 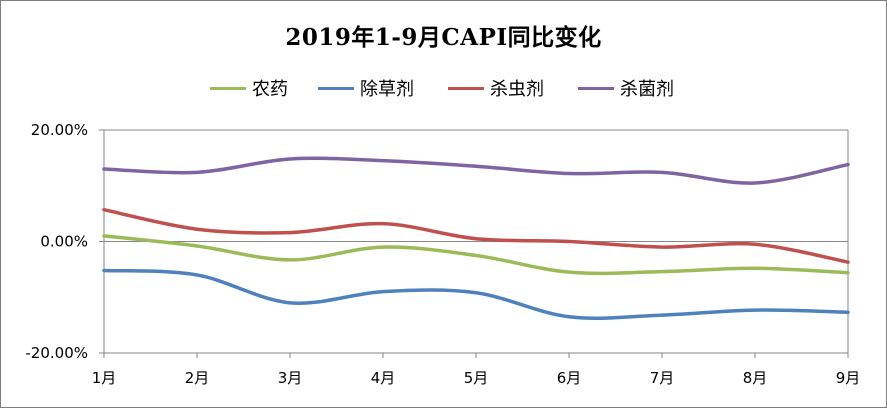 What do you see at coordinates (755, 378) in the screenshot?
I see `x-tick-label-7: 8月` at bounding box center [755, 378].